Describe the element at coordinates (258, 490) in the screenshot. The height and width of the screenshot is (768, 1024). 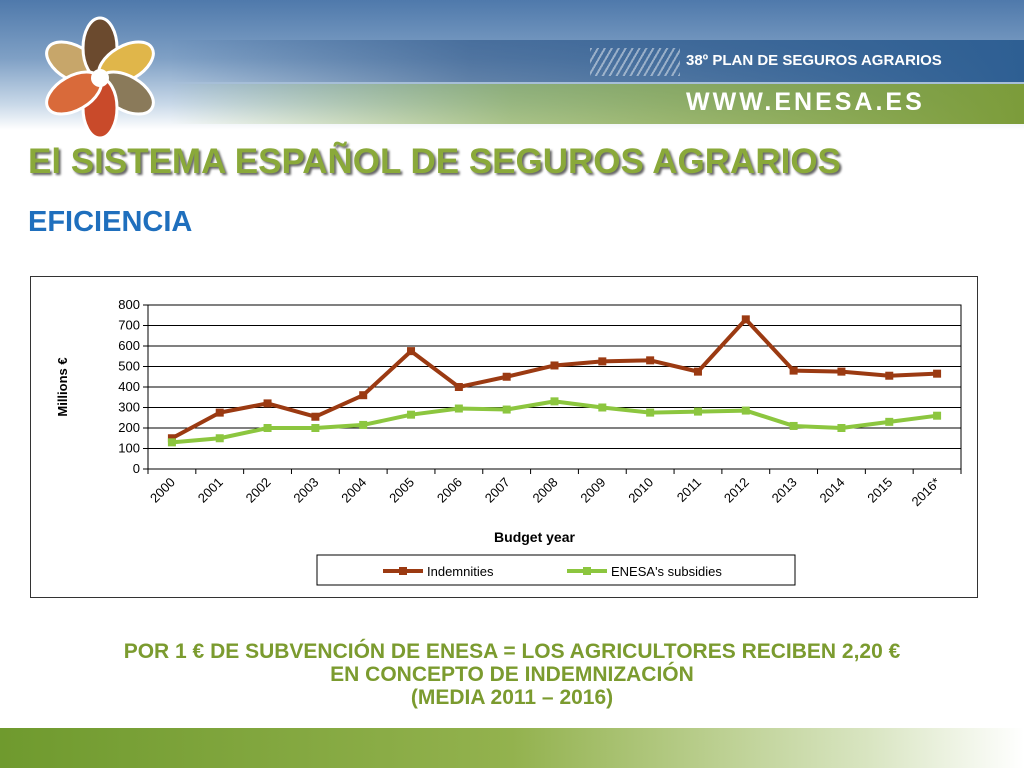
I see `x-tick-label: 2002` at that location.